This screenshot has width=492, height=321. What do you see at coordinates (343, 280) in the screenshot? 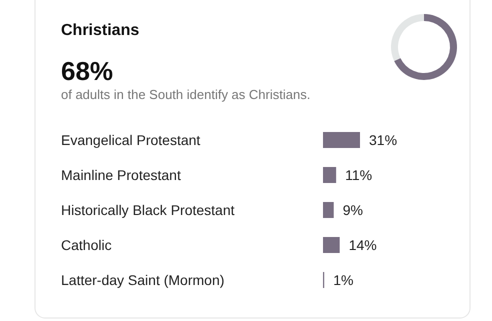
I see `data-label: 1%` at bounding box center [343, 280].